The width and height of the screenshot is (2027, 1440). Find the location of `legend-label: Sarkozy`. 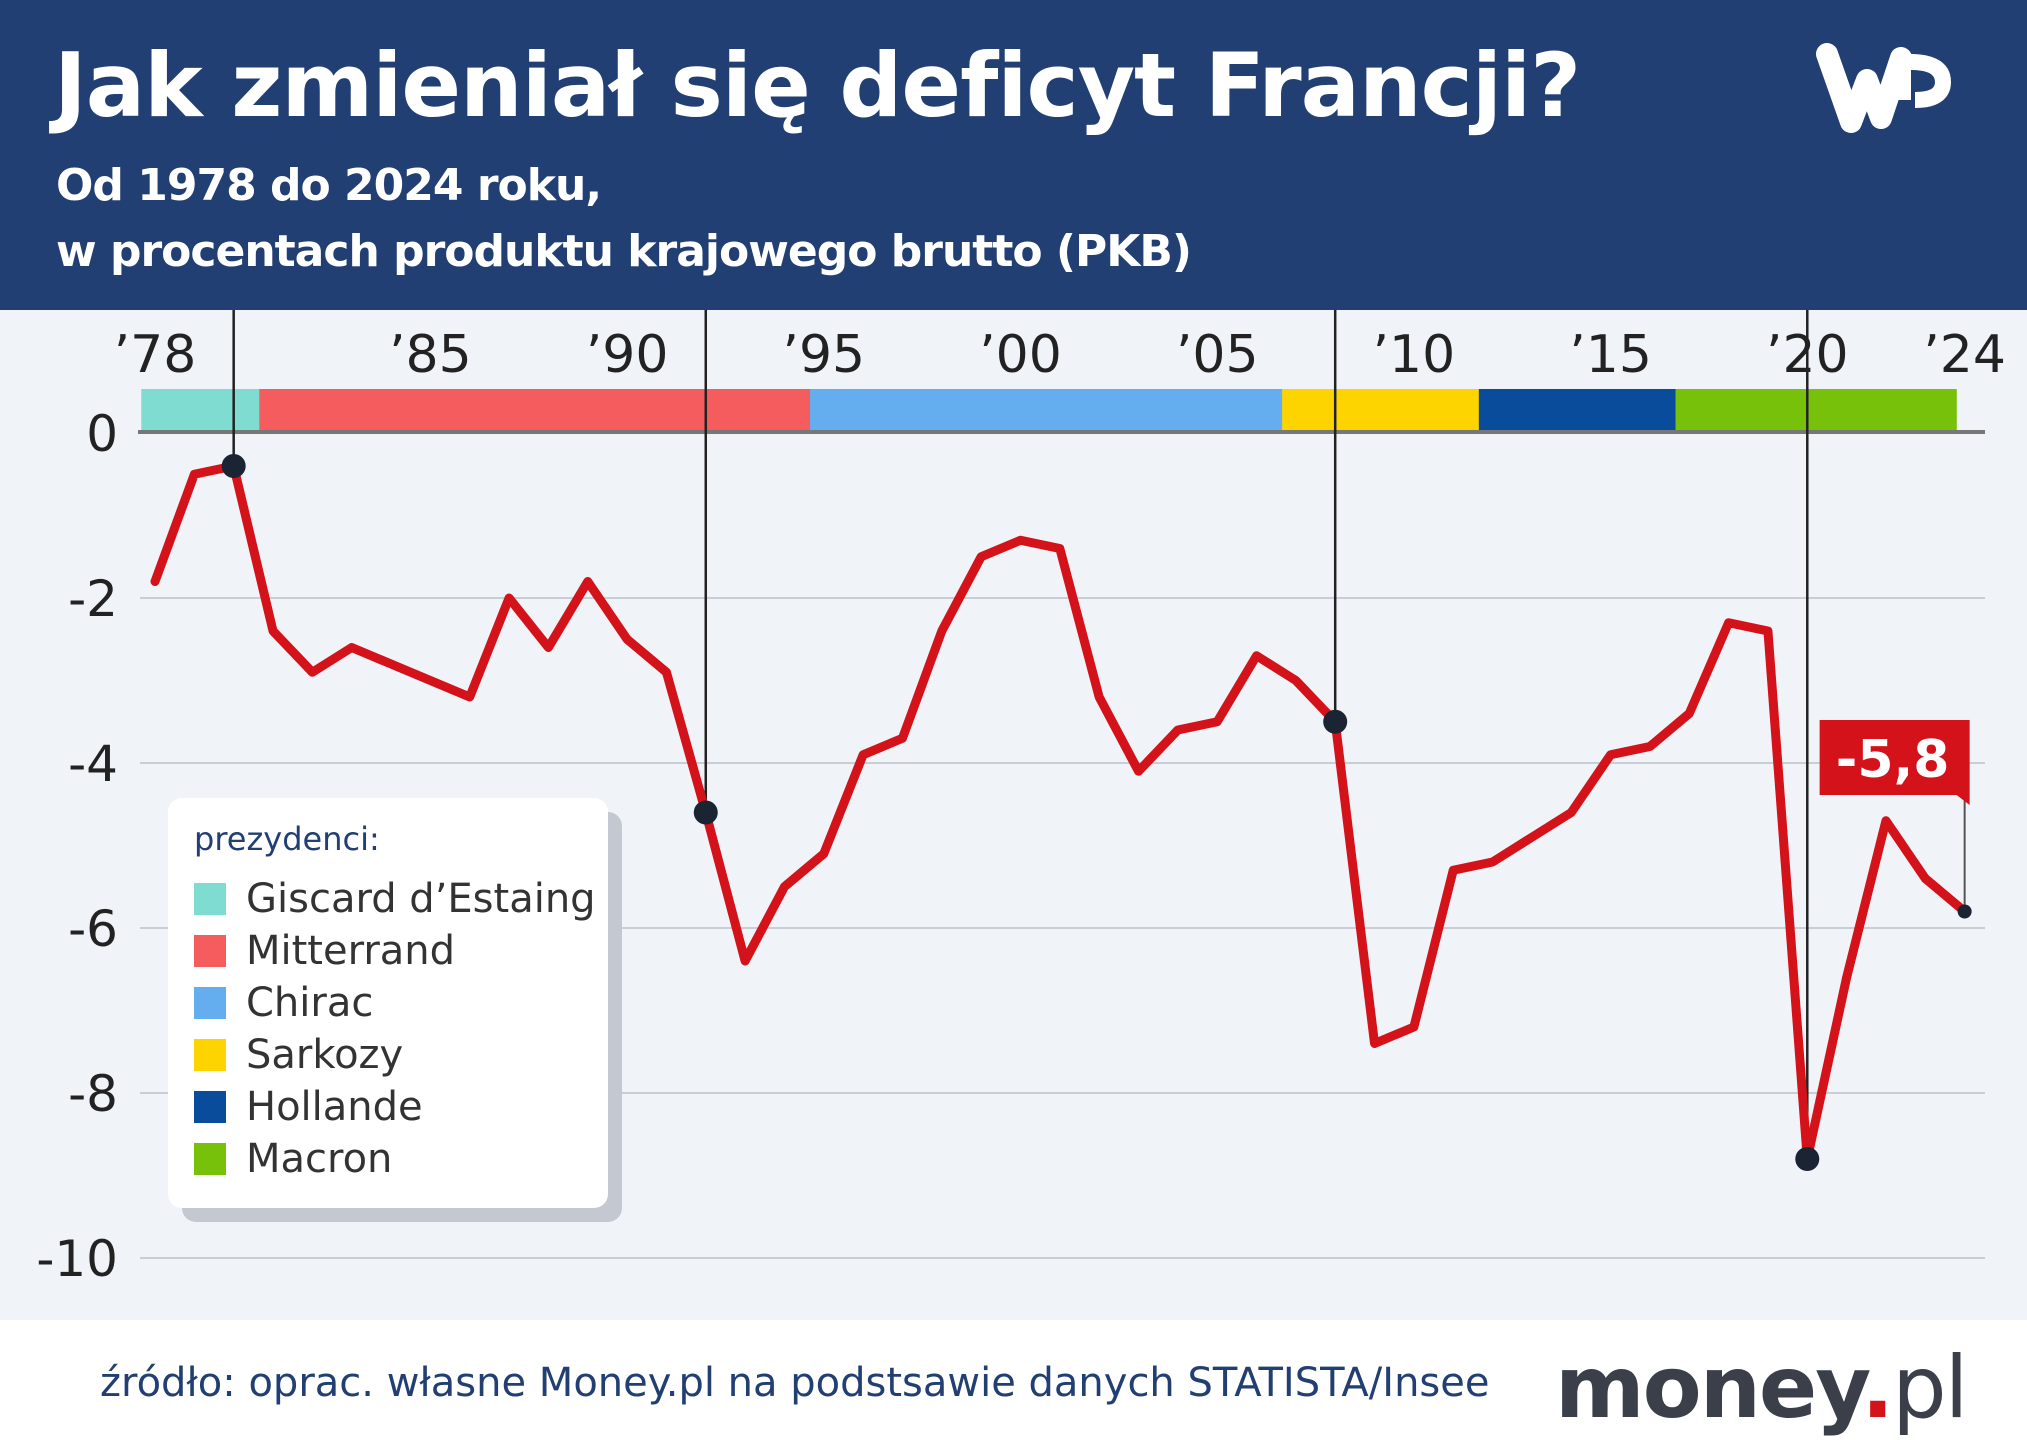

legend-label: Sarkozy is located at coordinates (325, 1055).